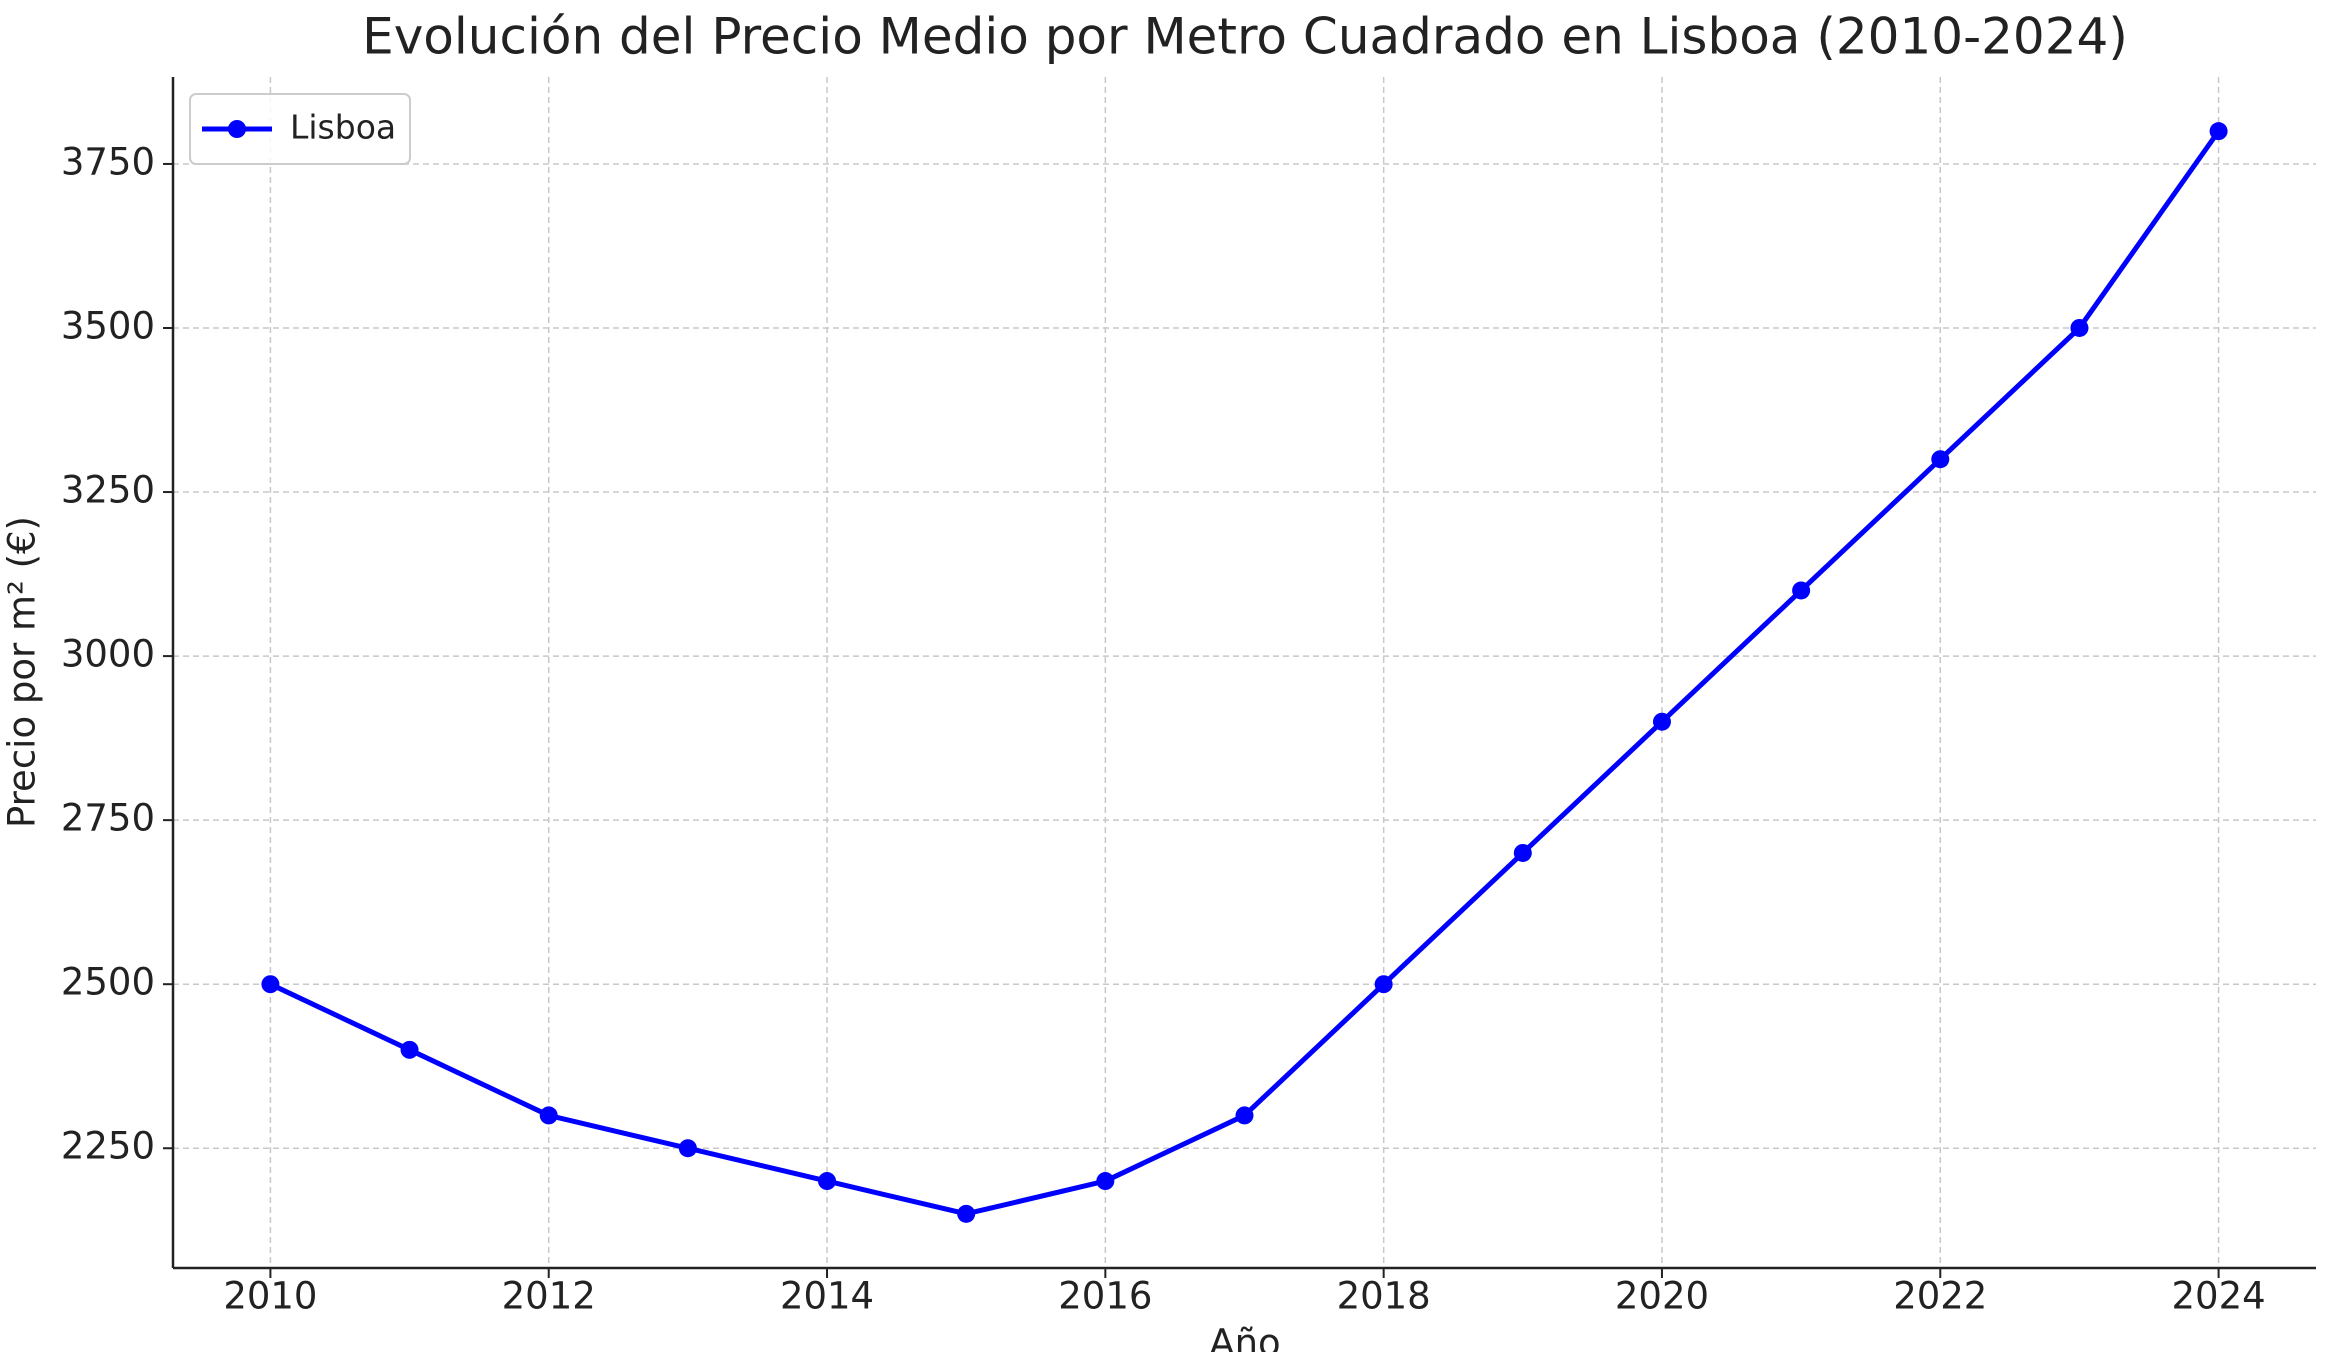 This screenshot has width=2334, height=1352. Describe the element at coordinates (1940, 1296) in the screenshot. I see `x-tick-label: 2022` at that location.